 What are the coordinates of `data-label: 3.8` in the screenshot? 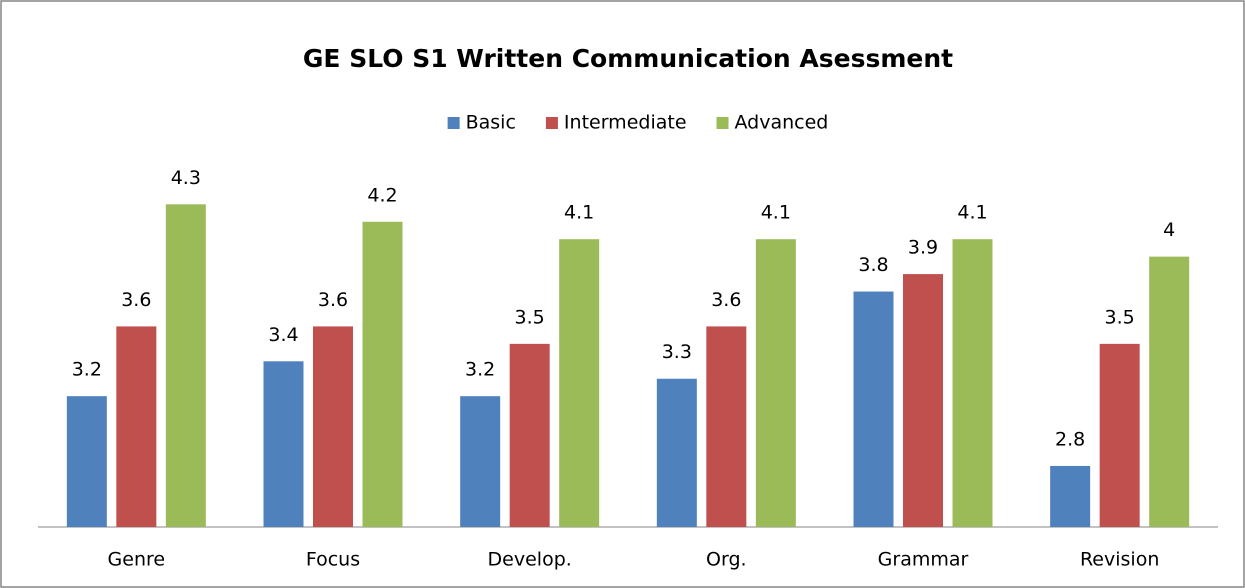 It's located at (873, 265).